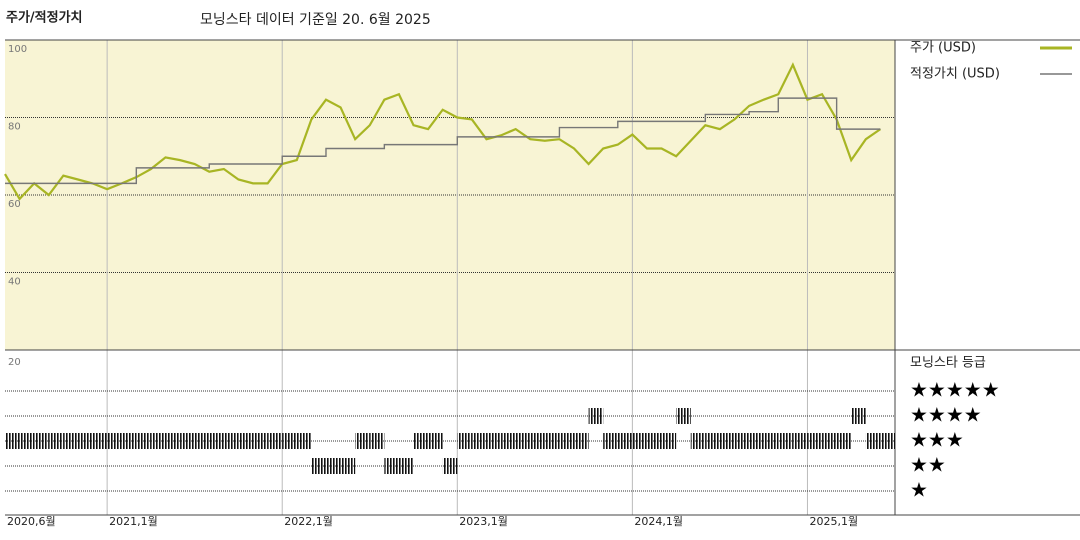 The width and height of the screenshot is (1080, 540). I want to click on x-tick-label: 2020,6월, so click(31, 521).